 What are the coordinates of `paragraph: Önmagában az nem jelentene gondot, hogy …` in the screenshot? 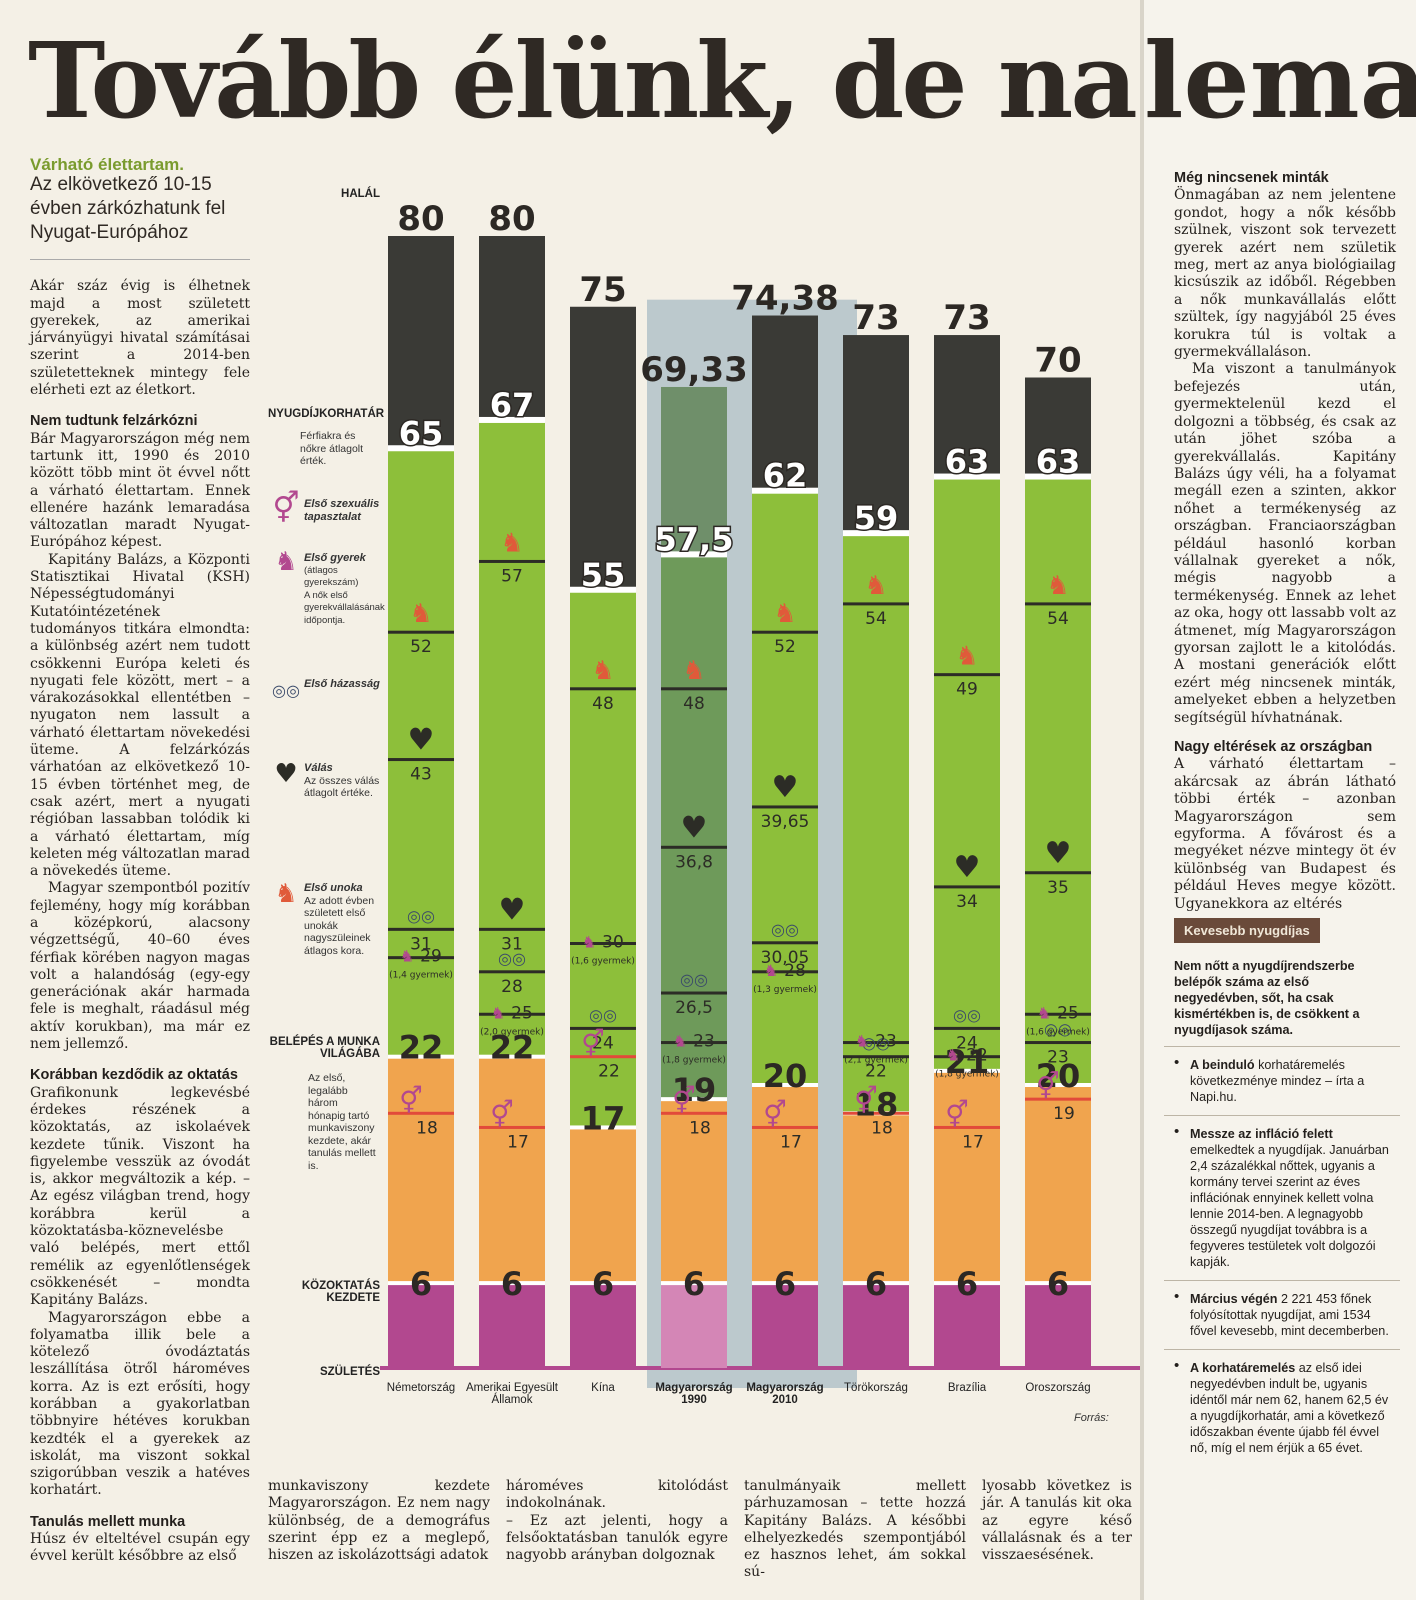 It's located at (1285, 274).